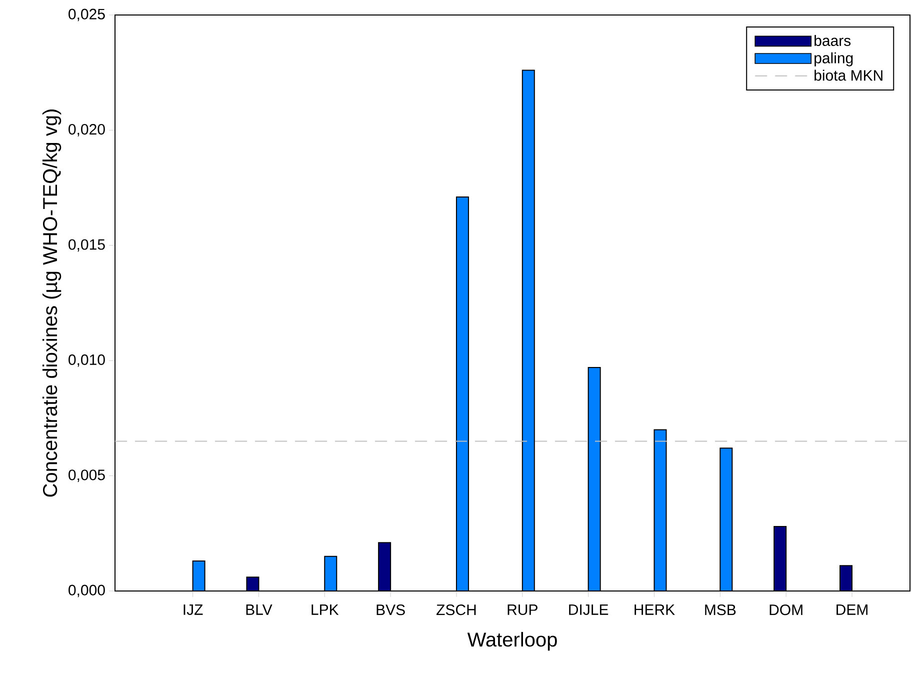 The width and height of the screenshot is (912, 686). Describe the element at coordinates (86, 591) in the screenshot. I see `y-tick-label: 0,000` at that location.